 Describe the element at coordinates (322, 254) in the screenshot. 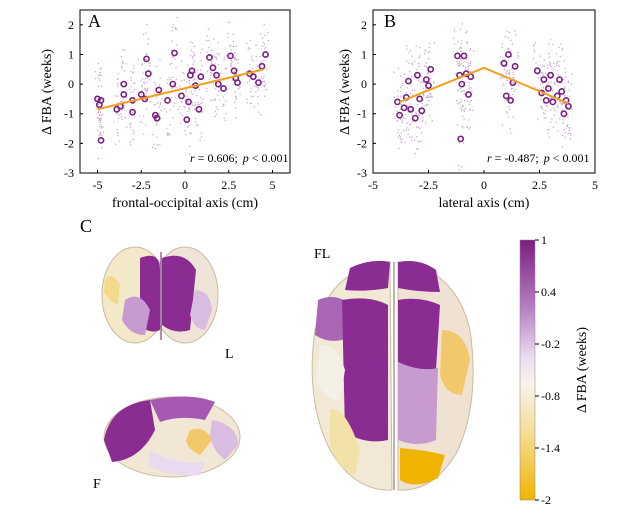

I see `brain-large-view-label: FL` at that location.